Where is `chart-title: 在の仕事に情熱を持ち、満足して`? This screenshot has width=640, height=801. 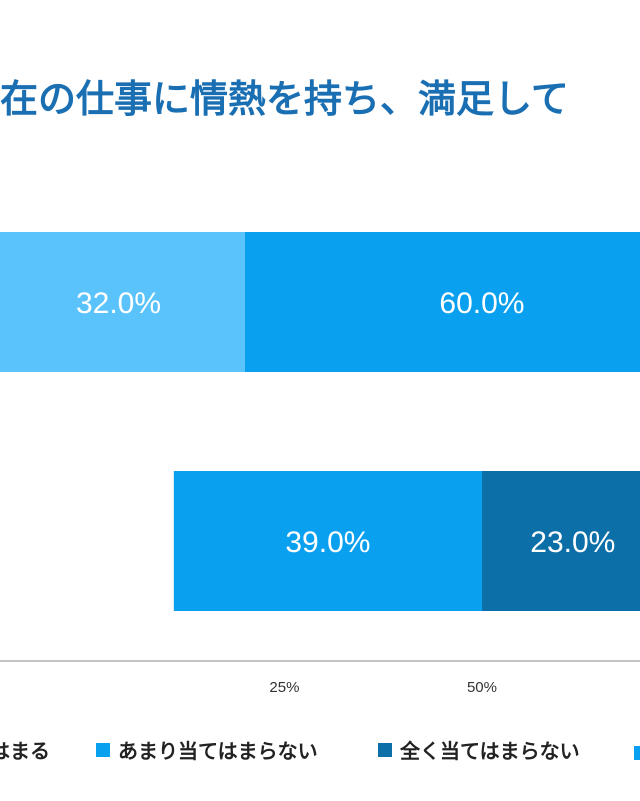
chart-title: 在の仕事に情熱を持ち、満足して is located at coordinates (284, 99).